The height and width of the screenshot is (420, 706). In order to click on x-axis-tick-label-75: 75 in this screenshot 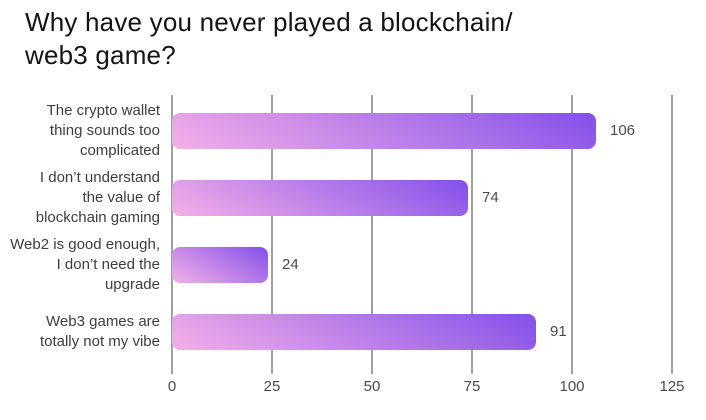, I will do `click(472, 386)`.